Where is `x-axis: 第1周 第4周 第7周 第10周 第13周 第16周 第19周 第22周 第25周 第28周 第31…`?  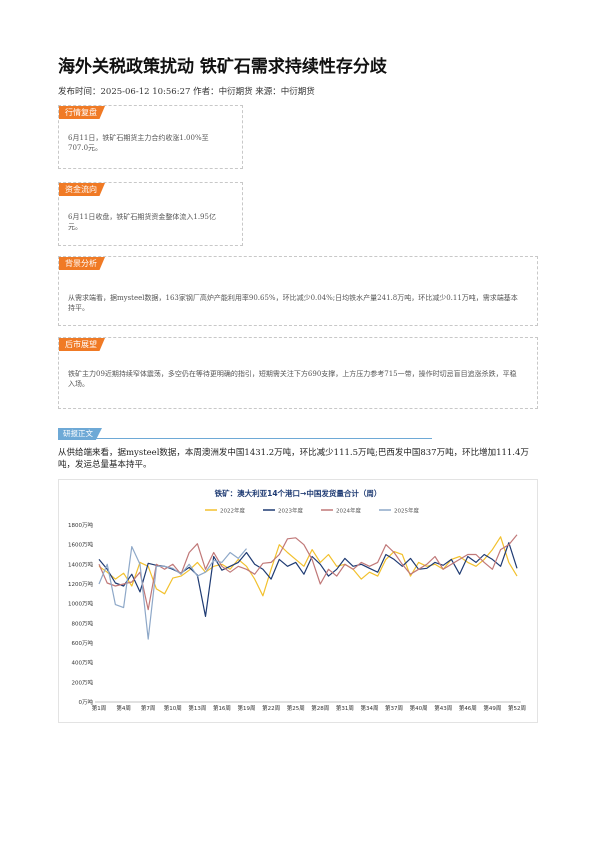
x-axis: 第1周 第4周 第7周 第10周 第13周 第16周 第19周 第22周 第25周 第28周 第31… is located at coordinates (309, 706).